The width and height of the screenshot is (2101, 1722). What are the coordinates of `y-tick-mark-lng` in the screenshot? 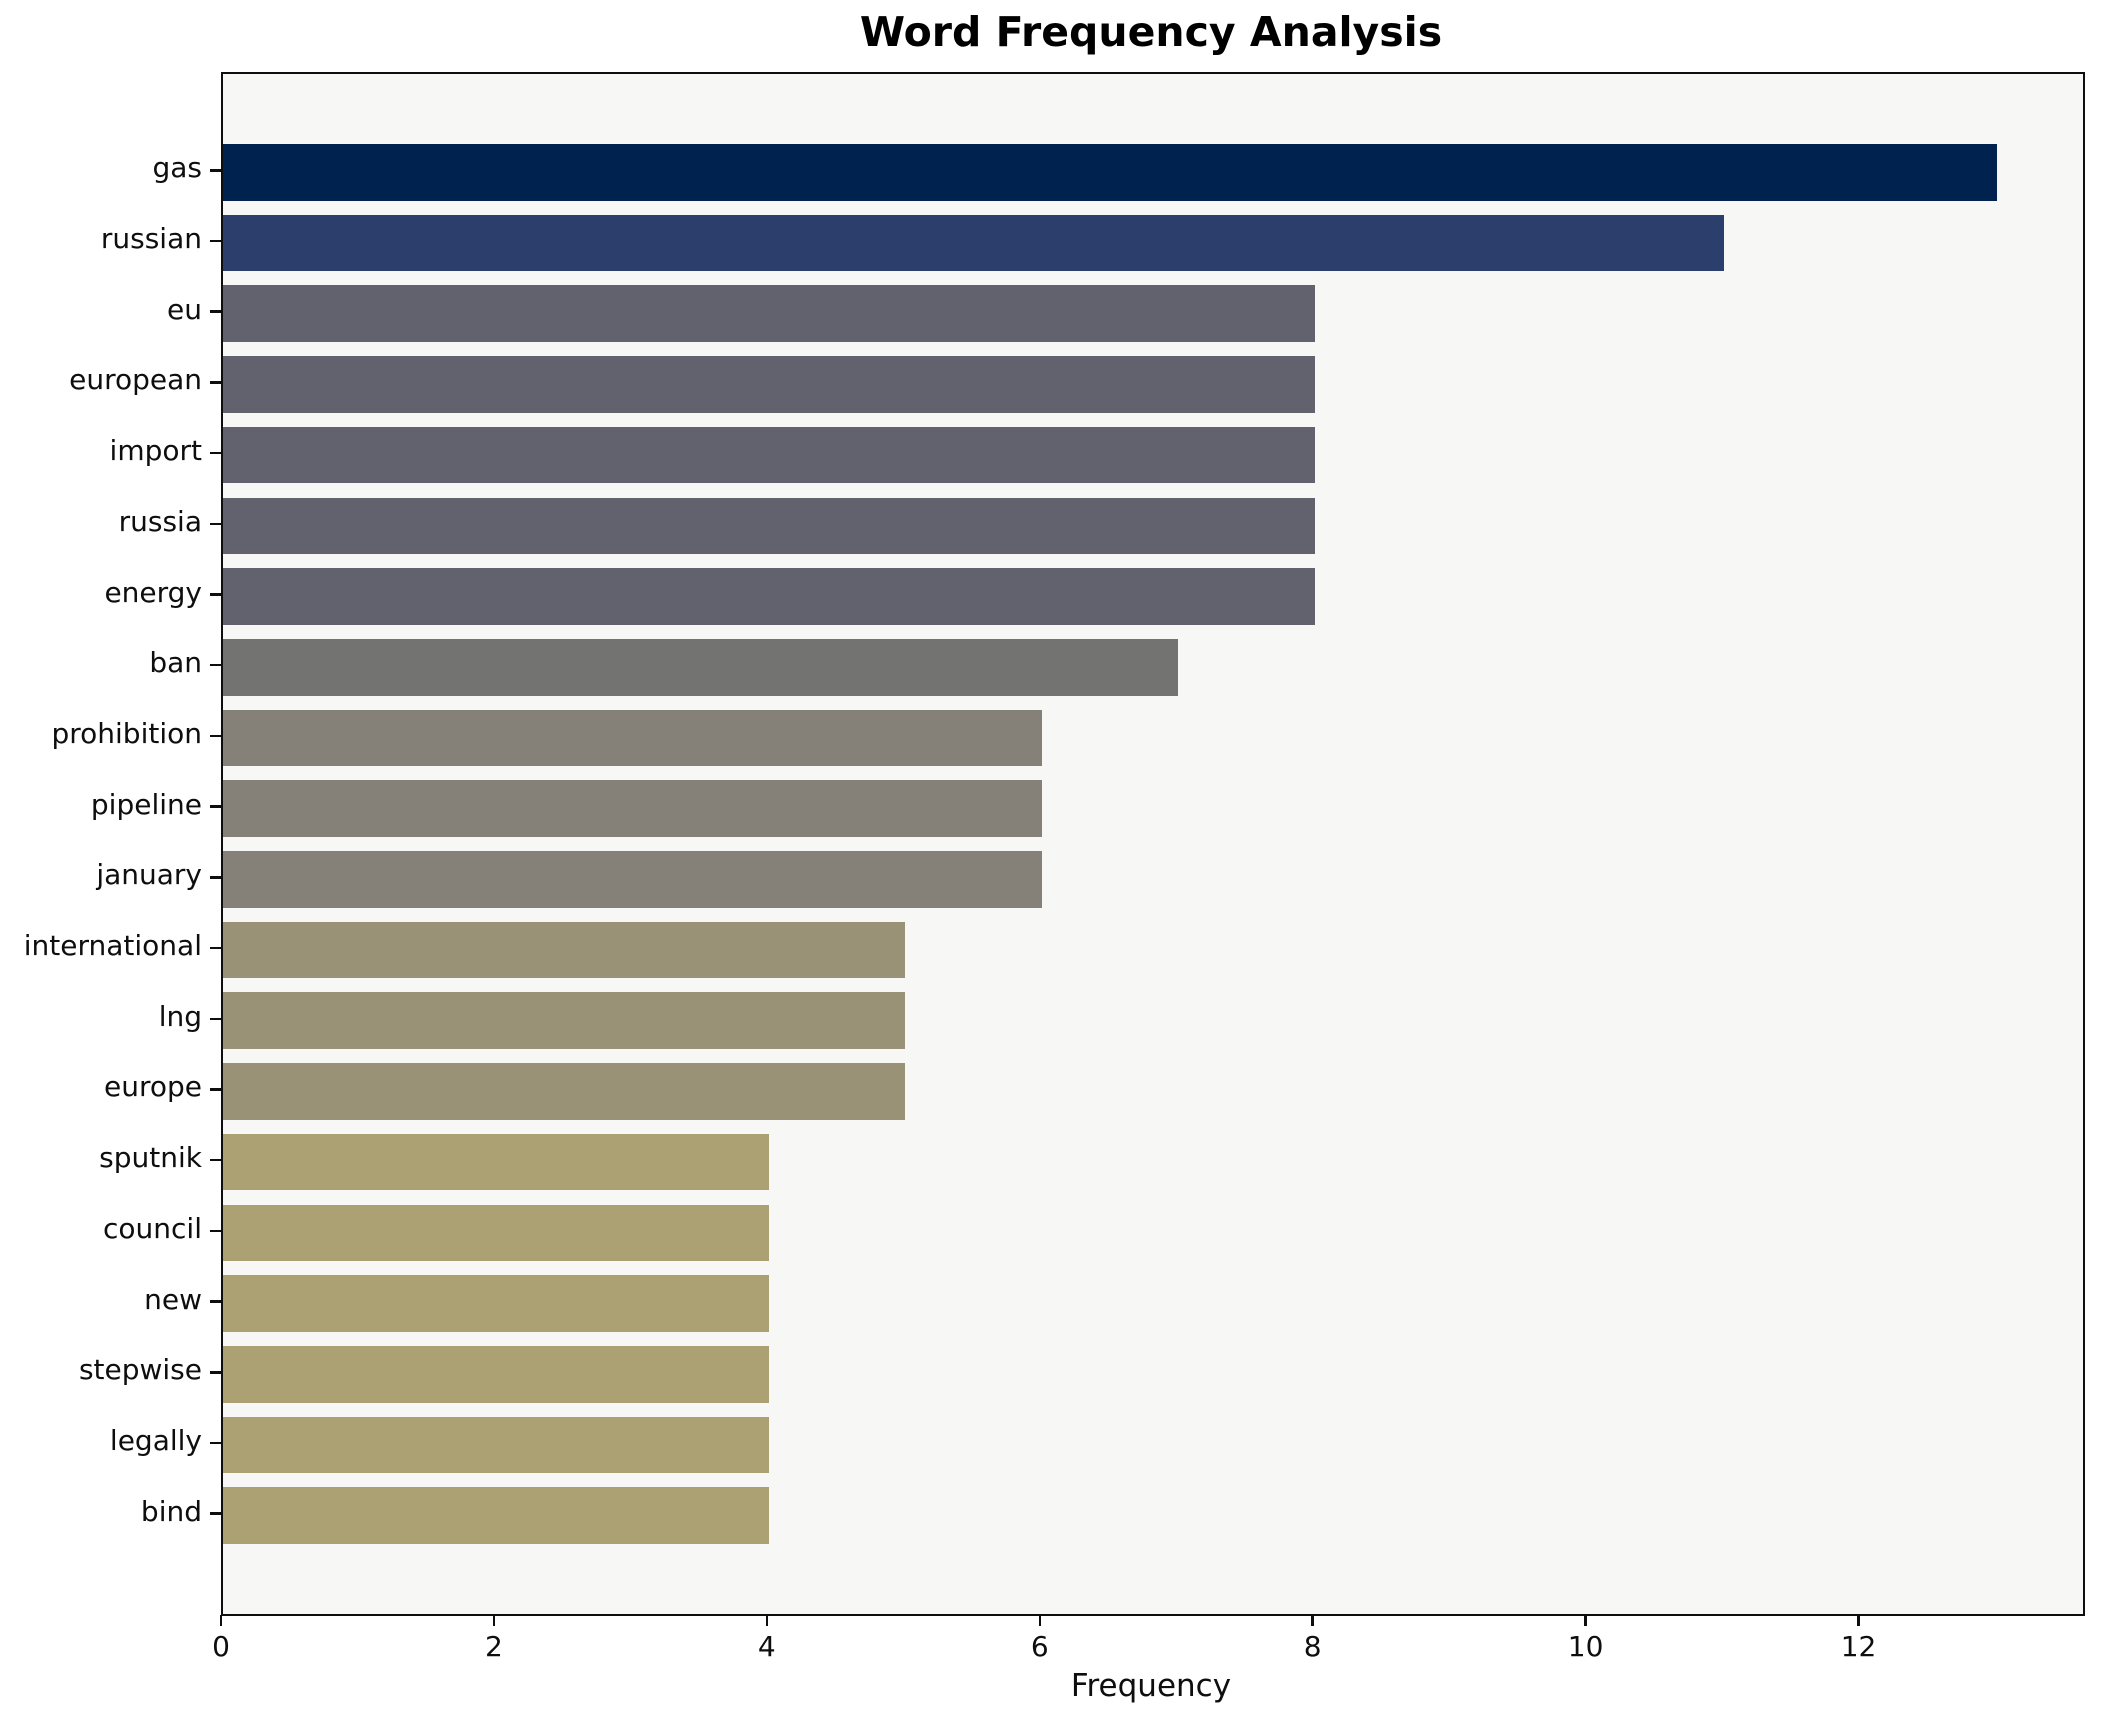 It's located at (215, 1019).